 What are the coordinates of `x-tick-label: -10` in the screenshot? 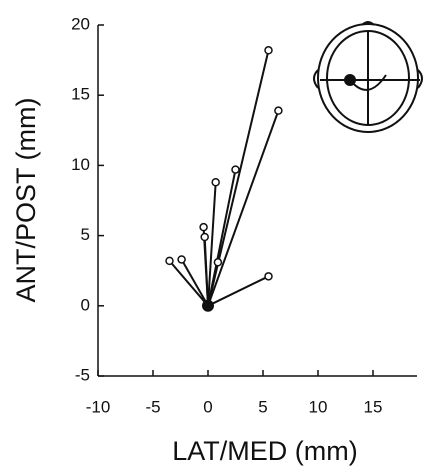 It's located at (98, 406).